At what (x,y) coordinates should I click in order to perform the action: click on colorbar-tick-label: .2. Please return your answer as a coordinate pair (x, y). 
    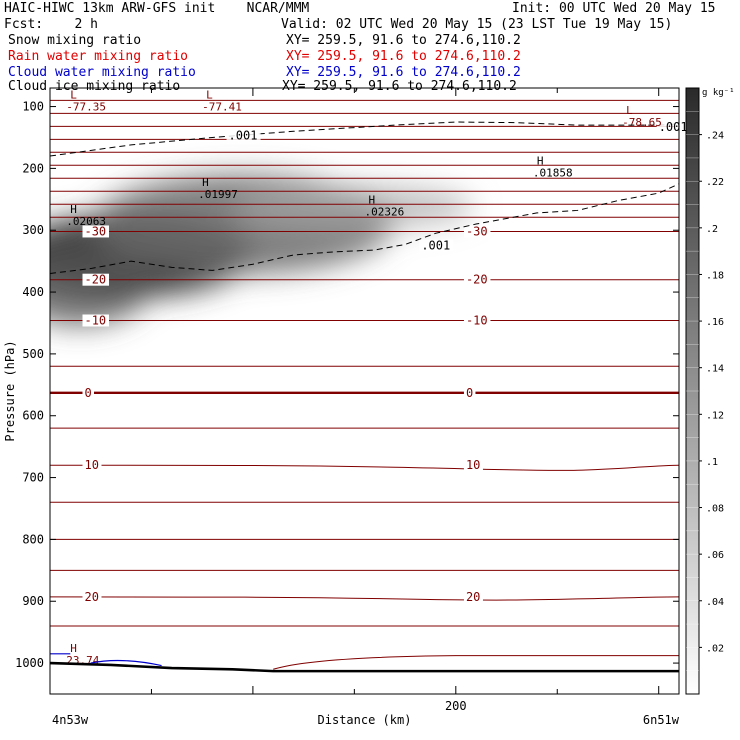
    Looking at the image, I should click on (712, 229).